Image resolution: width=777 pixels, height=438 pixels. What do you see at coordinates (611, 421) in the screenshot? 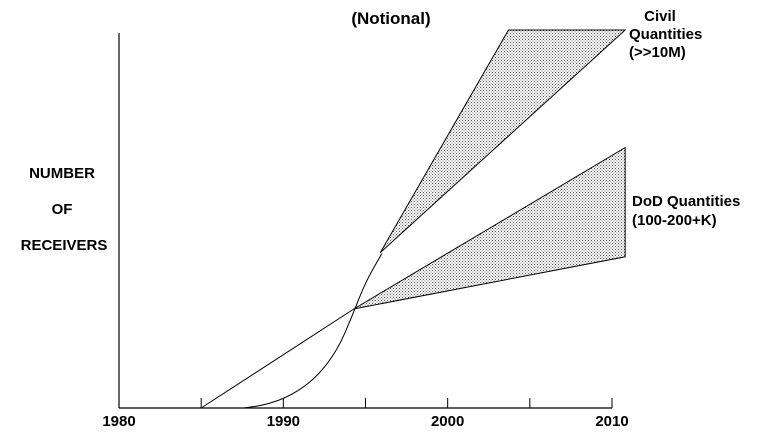
I see `x-tick-label-2010: 2010` at bounding box center [611, 421].